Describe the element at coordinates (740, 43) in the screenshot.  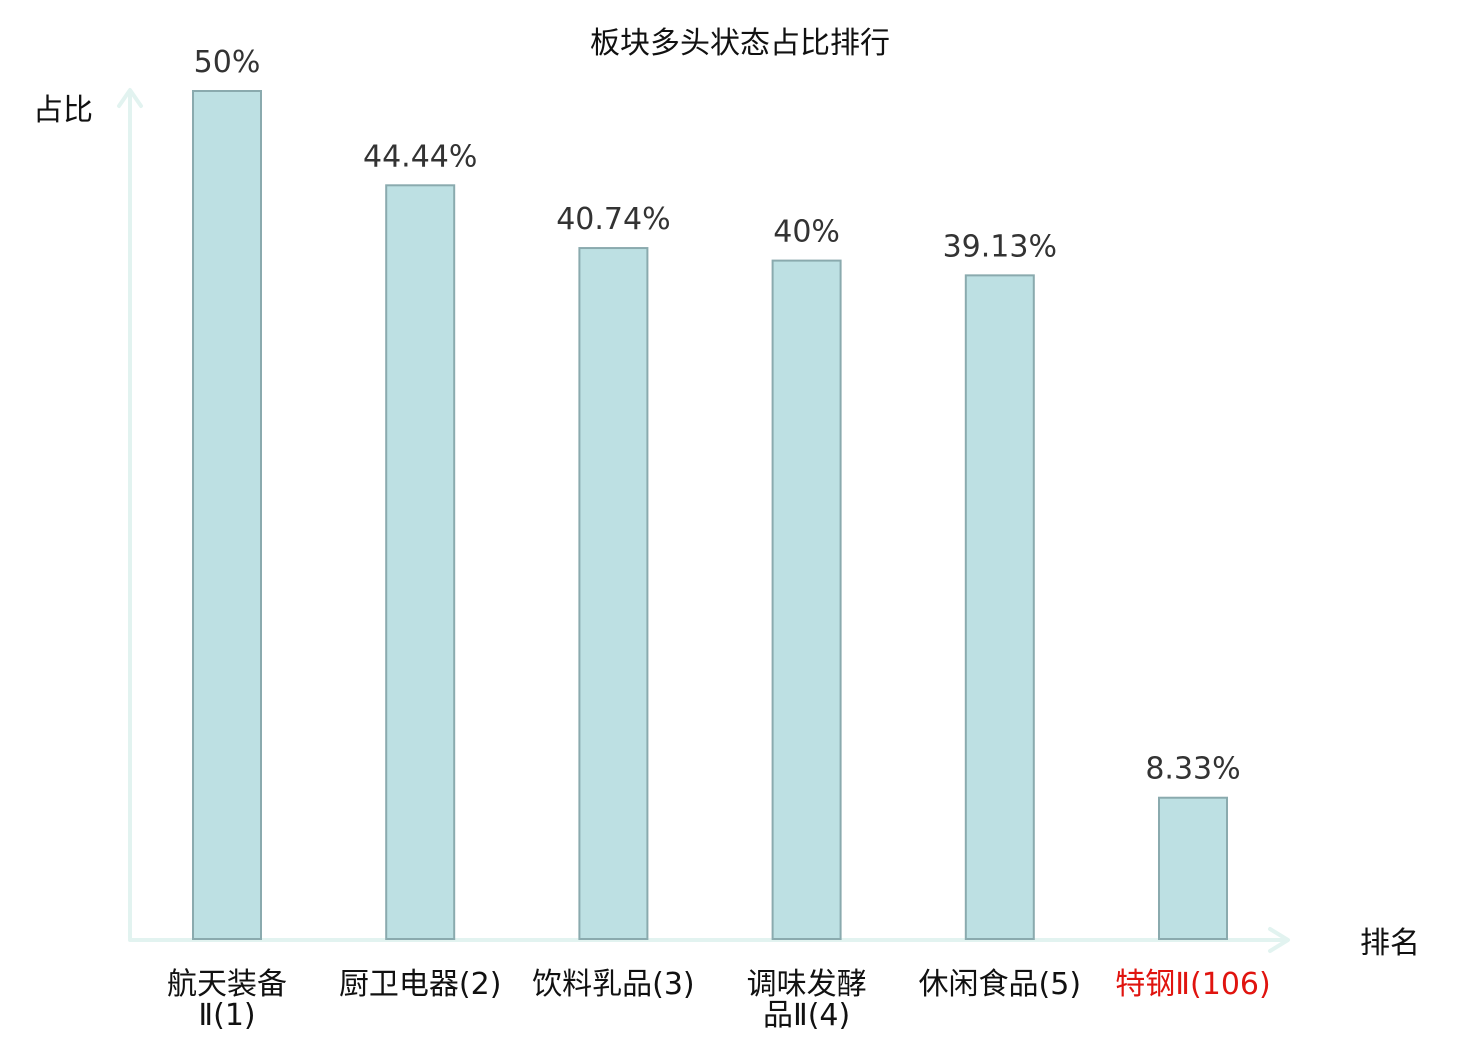
I see `chart-title: 板块多头状态占比排行` at that location.